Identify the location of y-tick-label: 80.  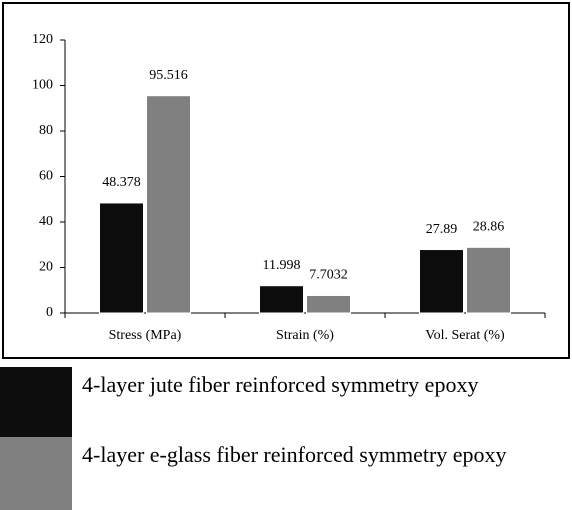
(46, 130).